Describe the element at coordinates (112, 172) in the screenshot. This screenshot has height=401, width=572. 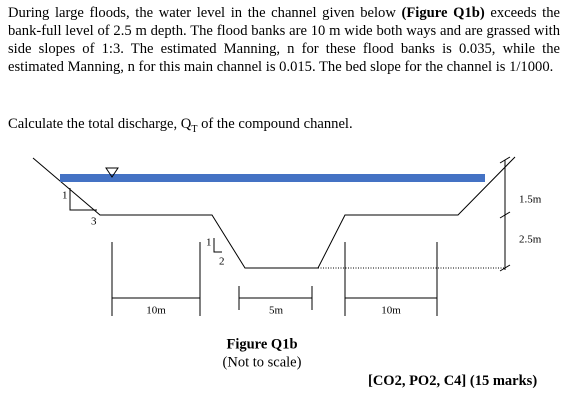
I see `water-symbol` at that location.